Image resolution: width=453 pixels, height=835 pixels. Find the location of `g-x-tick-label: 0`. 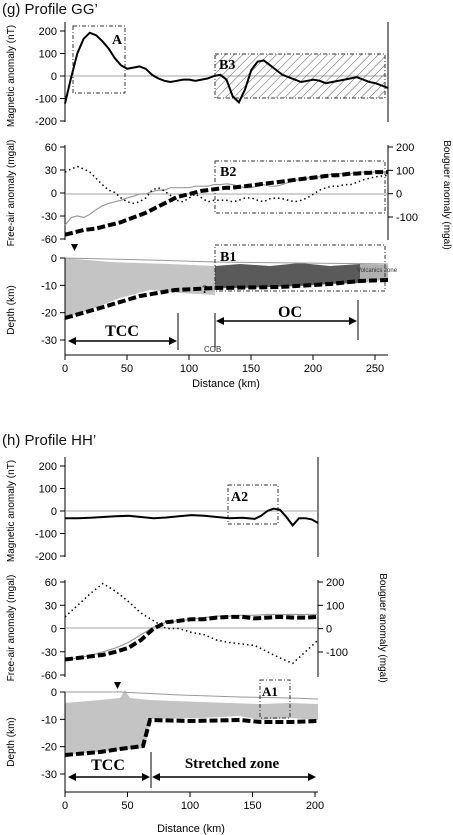

g-x-tick-label: 0 is located at coordinates (65, 369).